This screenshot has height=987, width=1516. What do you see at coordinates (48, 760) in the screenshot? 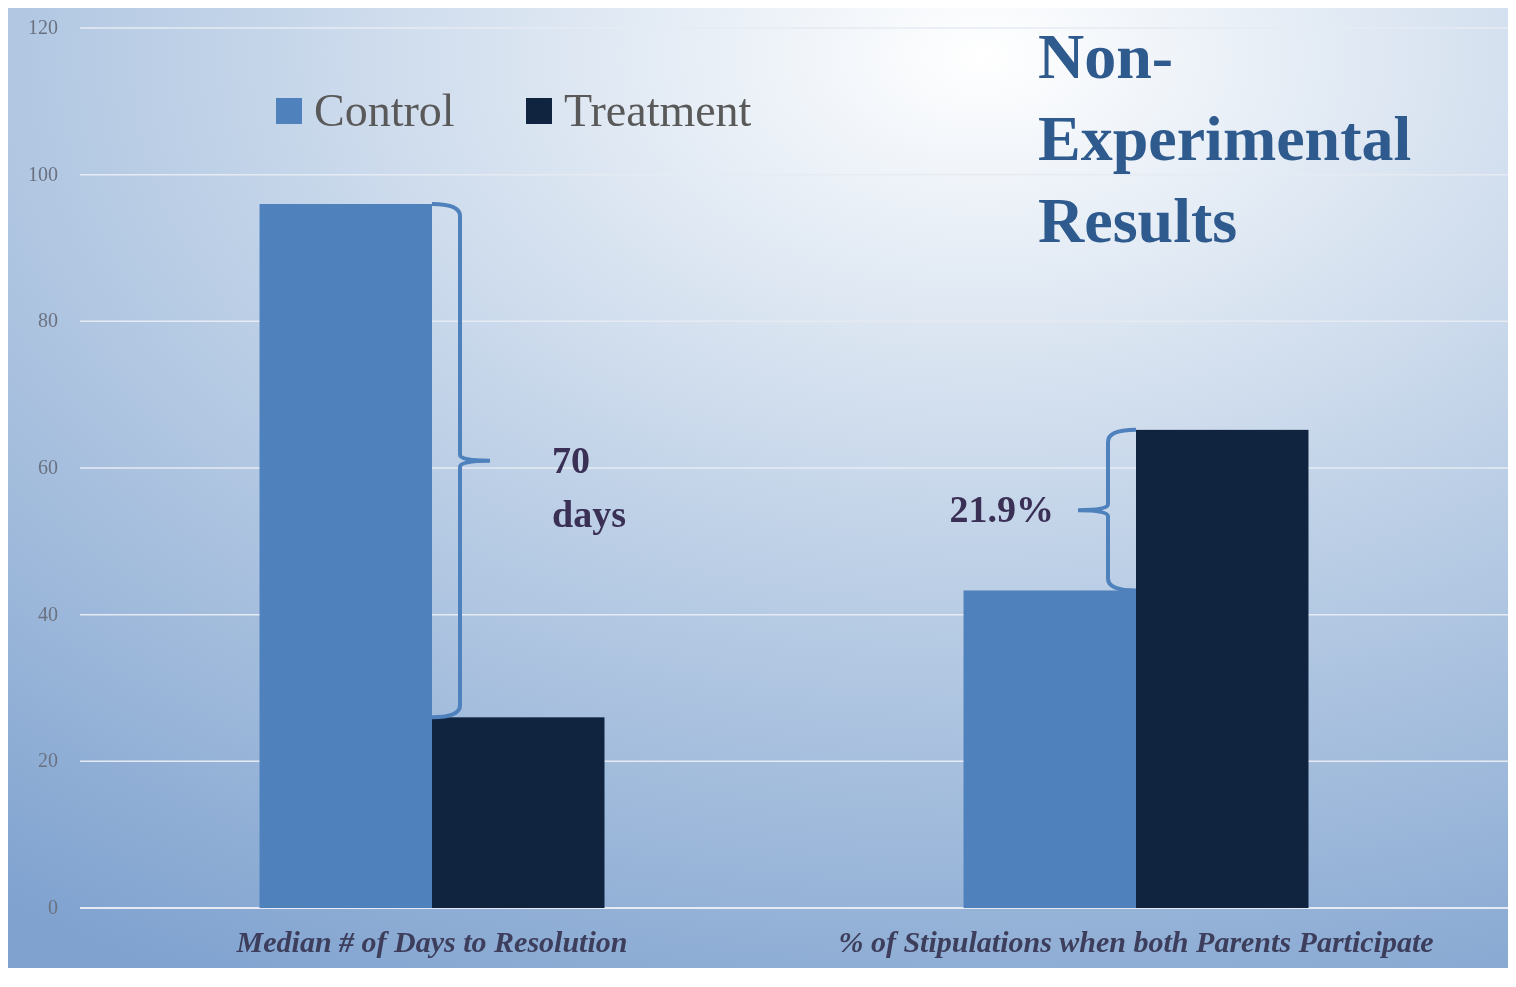
I see `y-tick-label: 20` at bounding box center [48, 760].